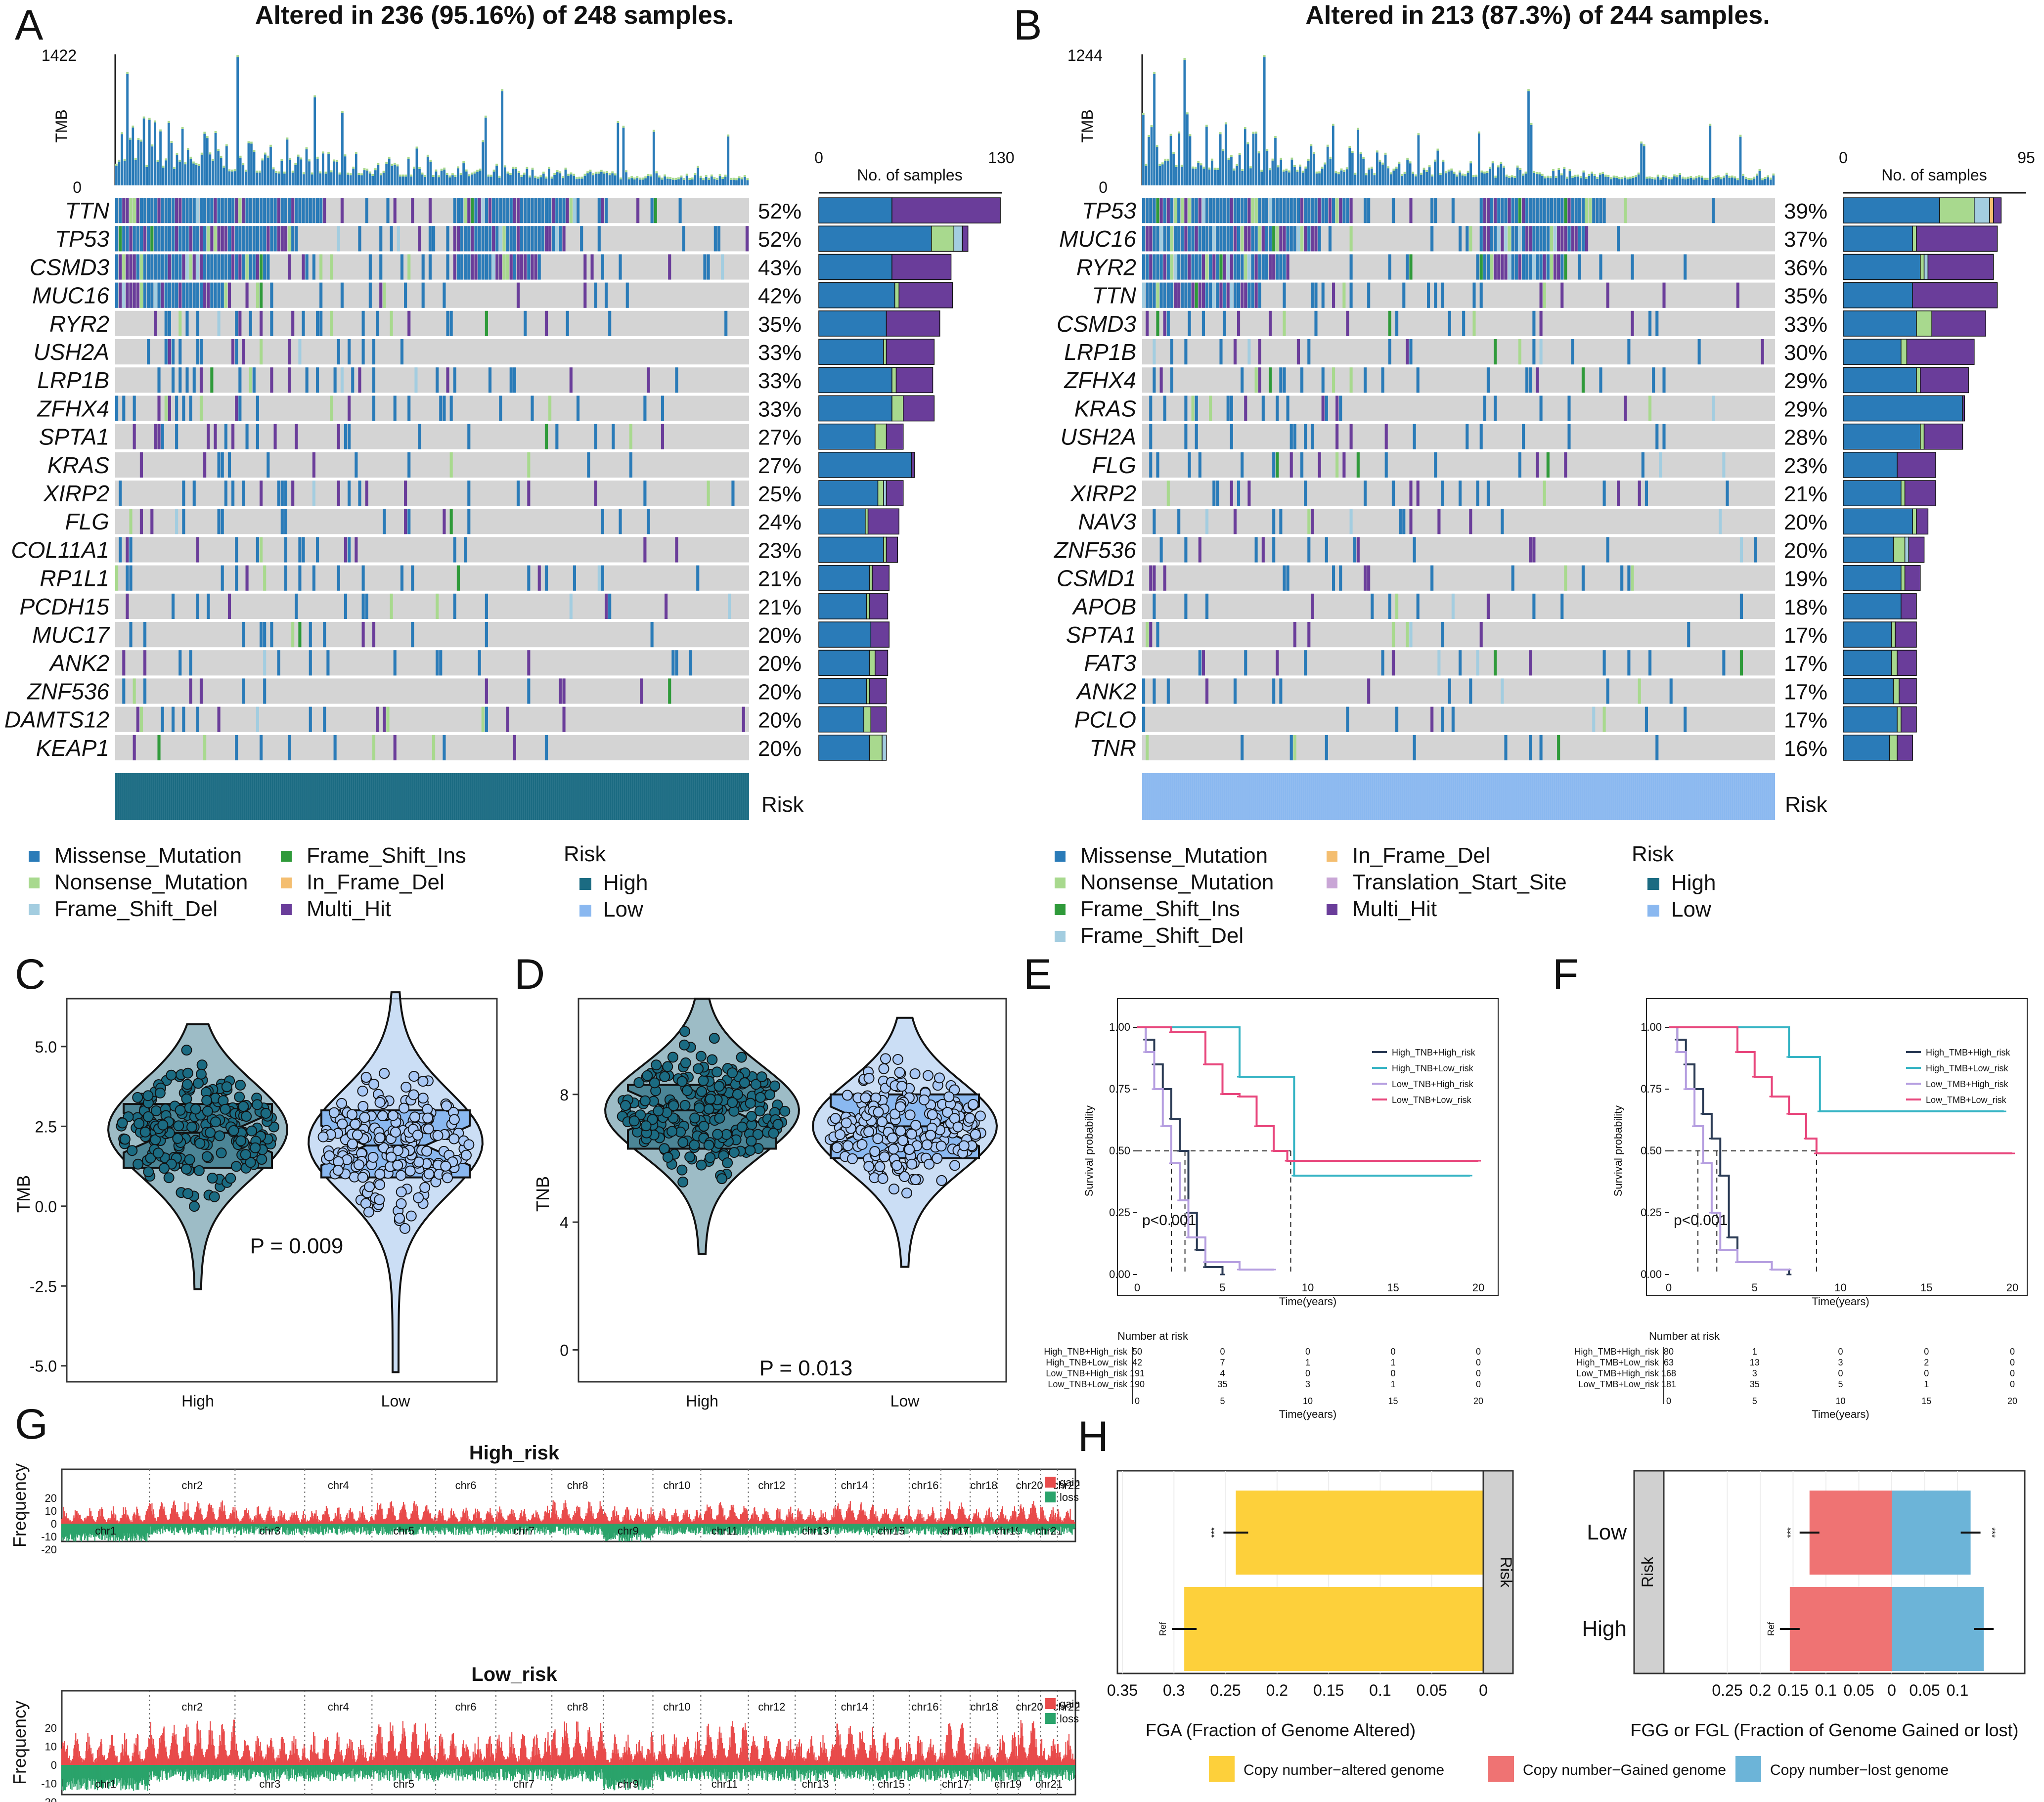  What do you see at coordinates (779, 239) in the screenshot?
I see `panel-a-pct-label: 52%` at bounding box center [779, 239].